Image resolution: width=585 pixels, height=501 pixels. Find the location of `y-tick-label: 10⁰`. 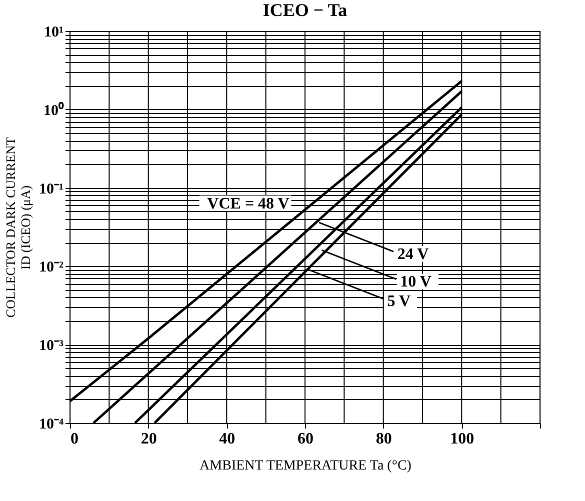

y-tick-label: 10⁰ is located at coordinates (54, 109).